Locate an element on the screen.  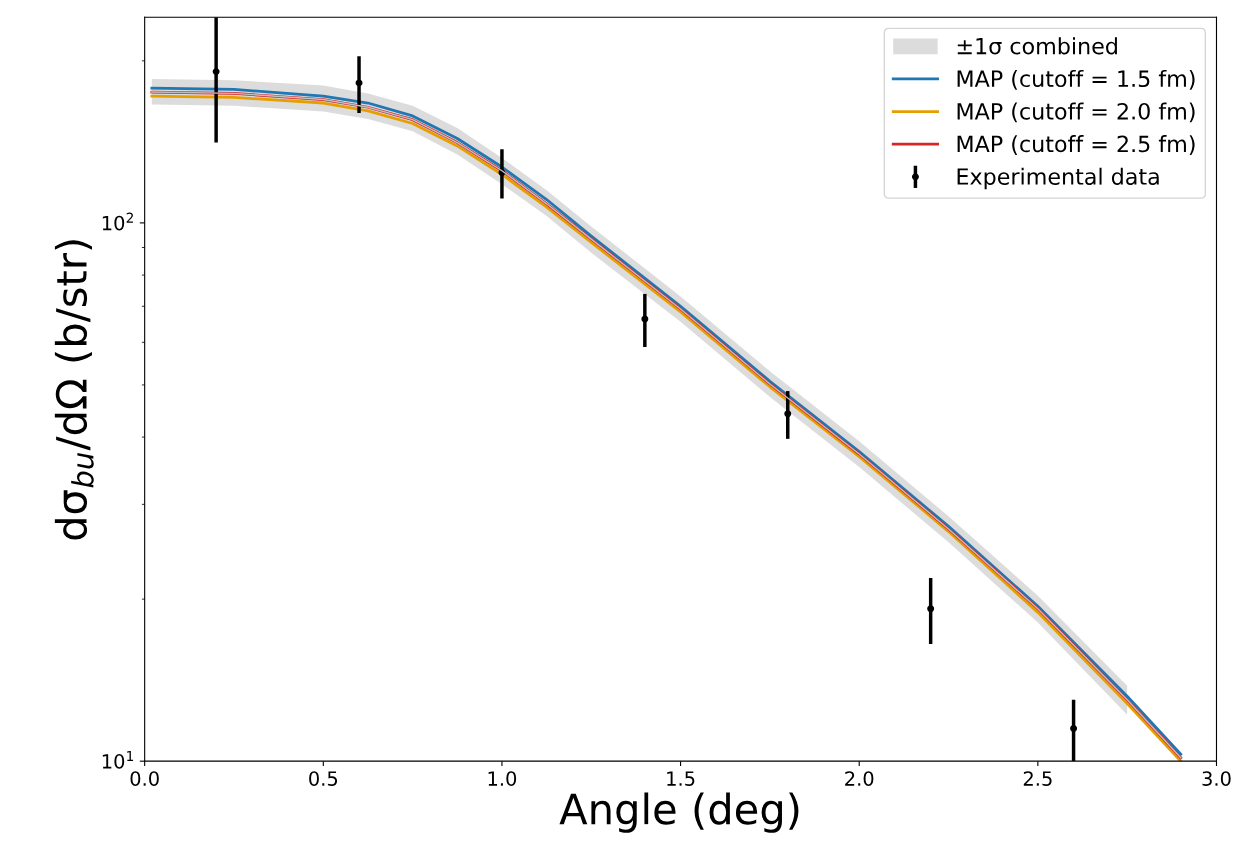
x-tick-label: 1.0 is located at coordinates (502, 778).